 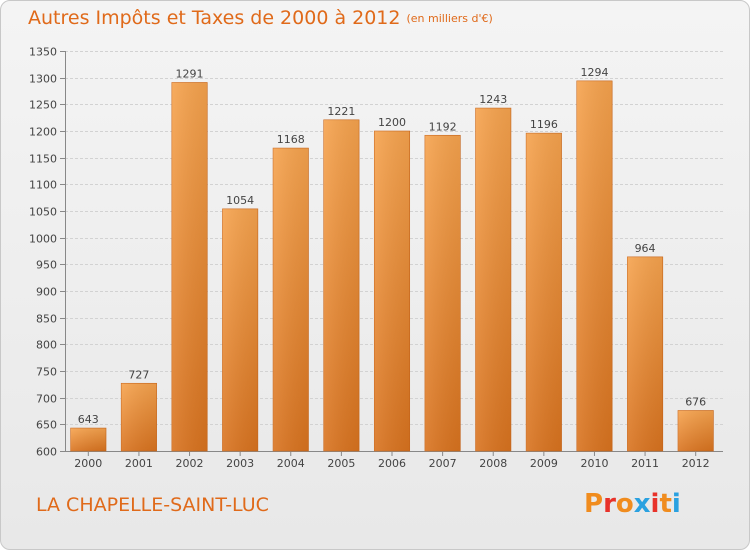 What do you see at coordinates (240, 463) in the screenshot?
I see `x-tick-label: 2003` at bounding box center [240, 463].